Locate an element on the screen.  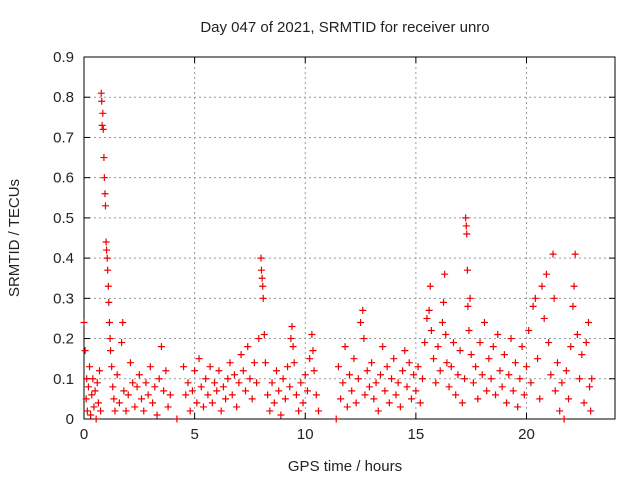
x-tick-label: 10 is located at coordinates (305, 434).